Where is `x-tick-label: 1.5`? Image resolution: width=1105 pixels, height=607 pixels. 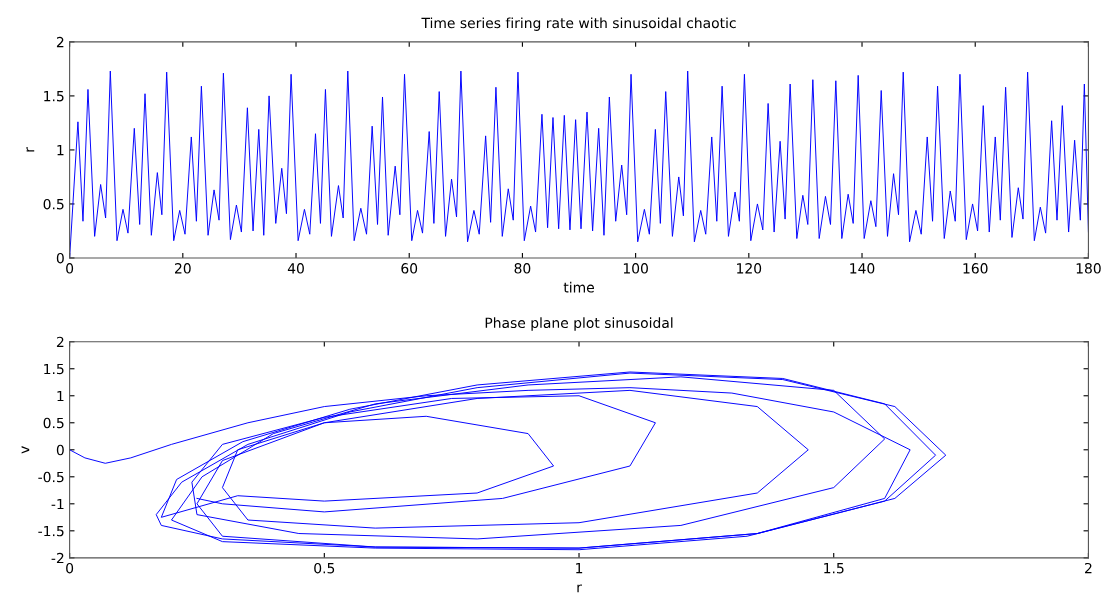
x-tick-label: 1.5 is located at coordinates (834, 568).